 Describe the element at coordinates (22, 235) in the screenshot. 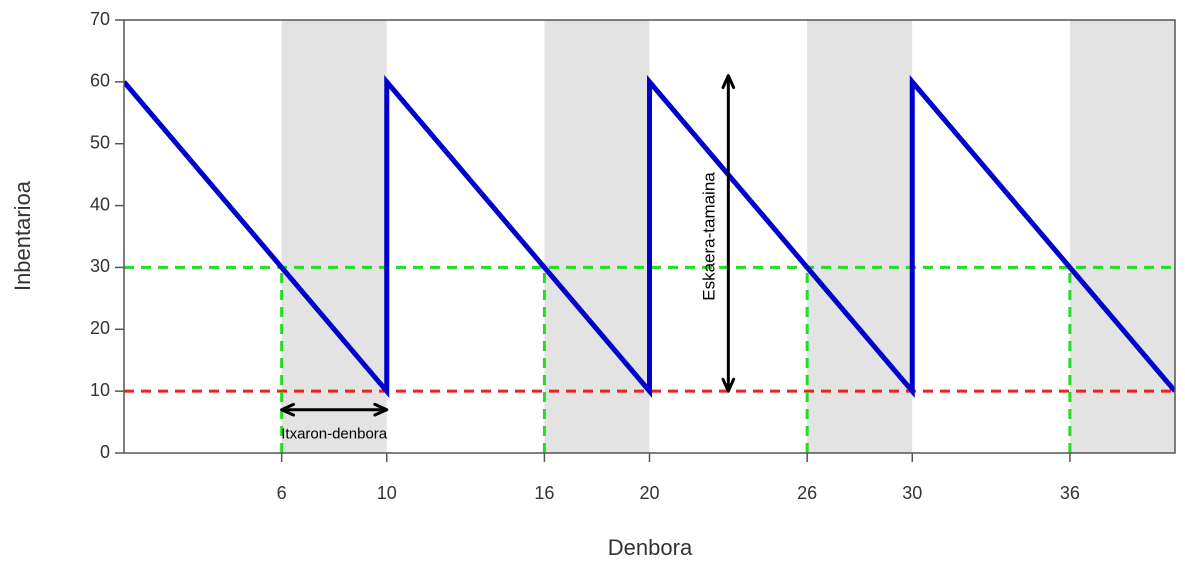

I see `y-axis-title: Inbentarioa` at that location.